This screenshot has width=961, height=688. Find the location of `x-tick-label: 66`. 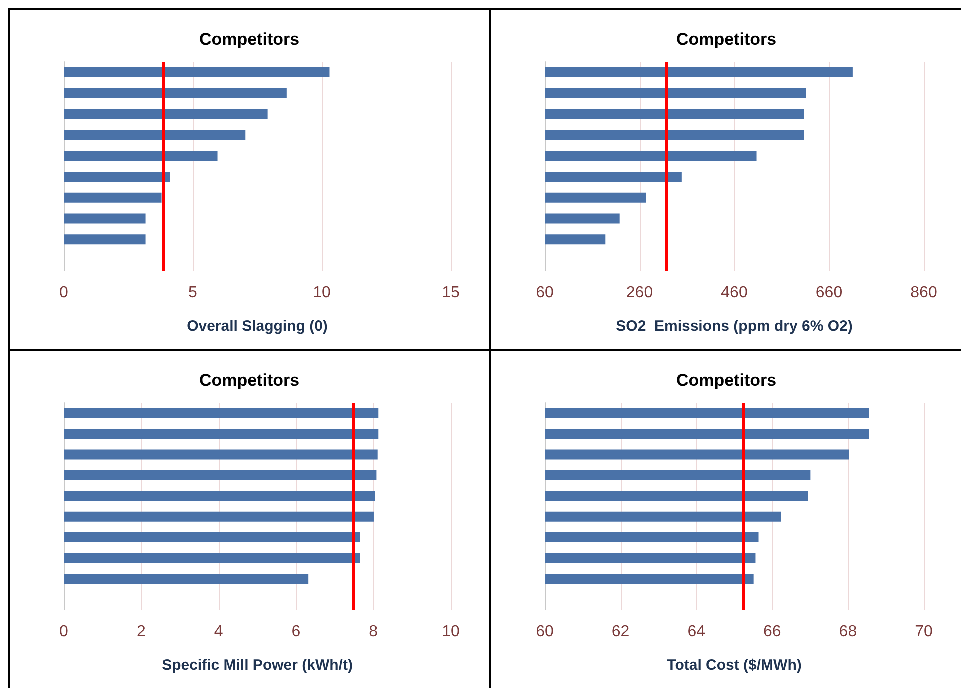

x-tick-label: 66 is located at coordinates (773, 632).